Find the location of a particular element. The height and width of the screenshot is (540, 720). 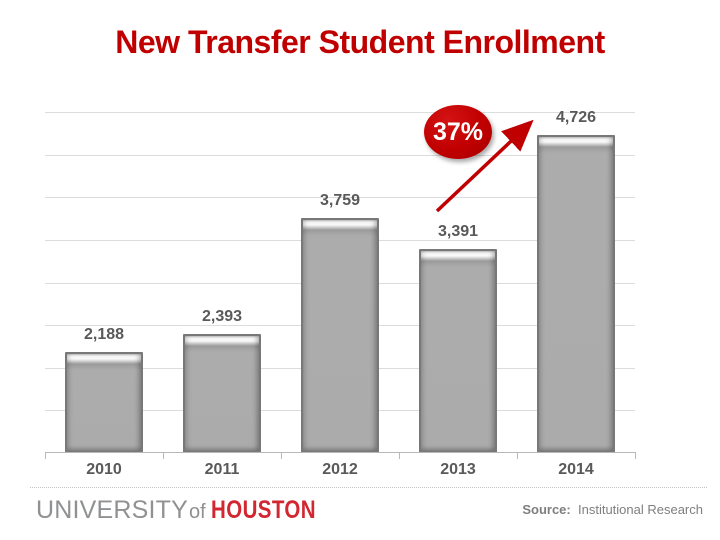

logo-text-university: UNIVERSITY is located at coordinates (112, 510).